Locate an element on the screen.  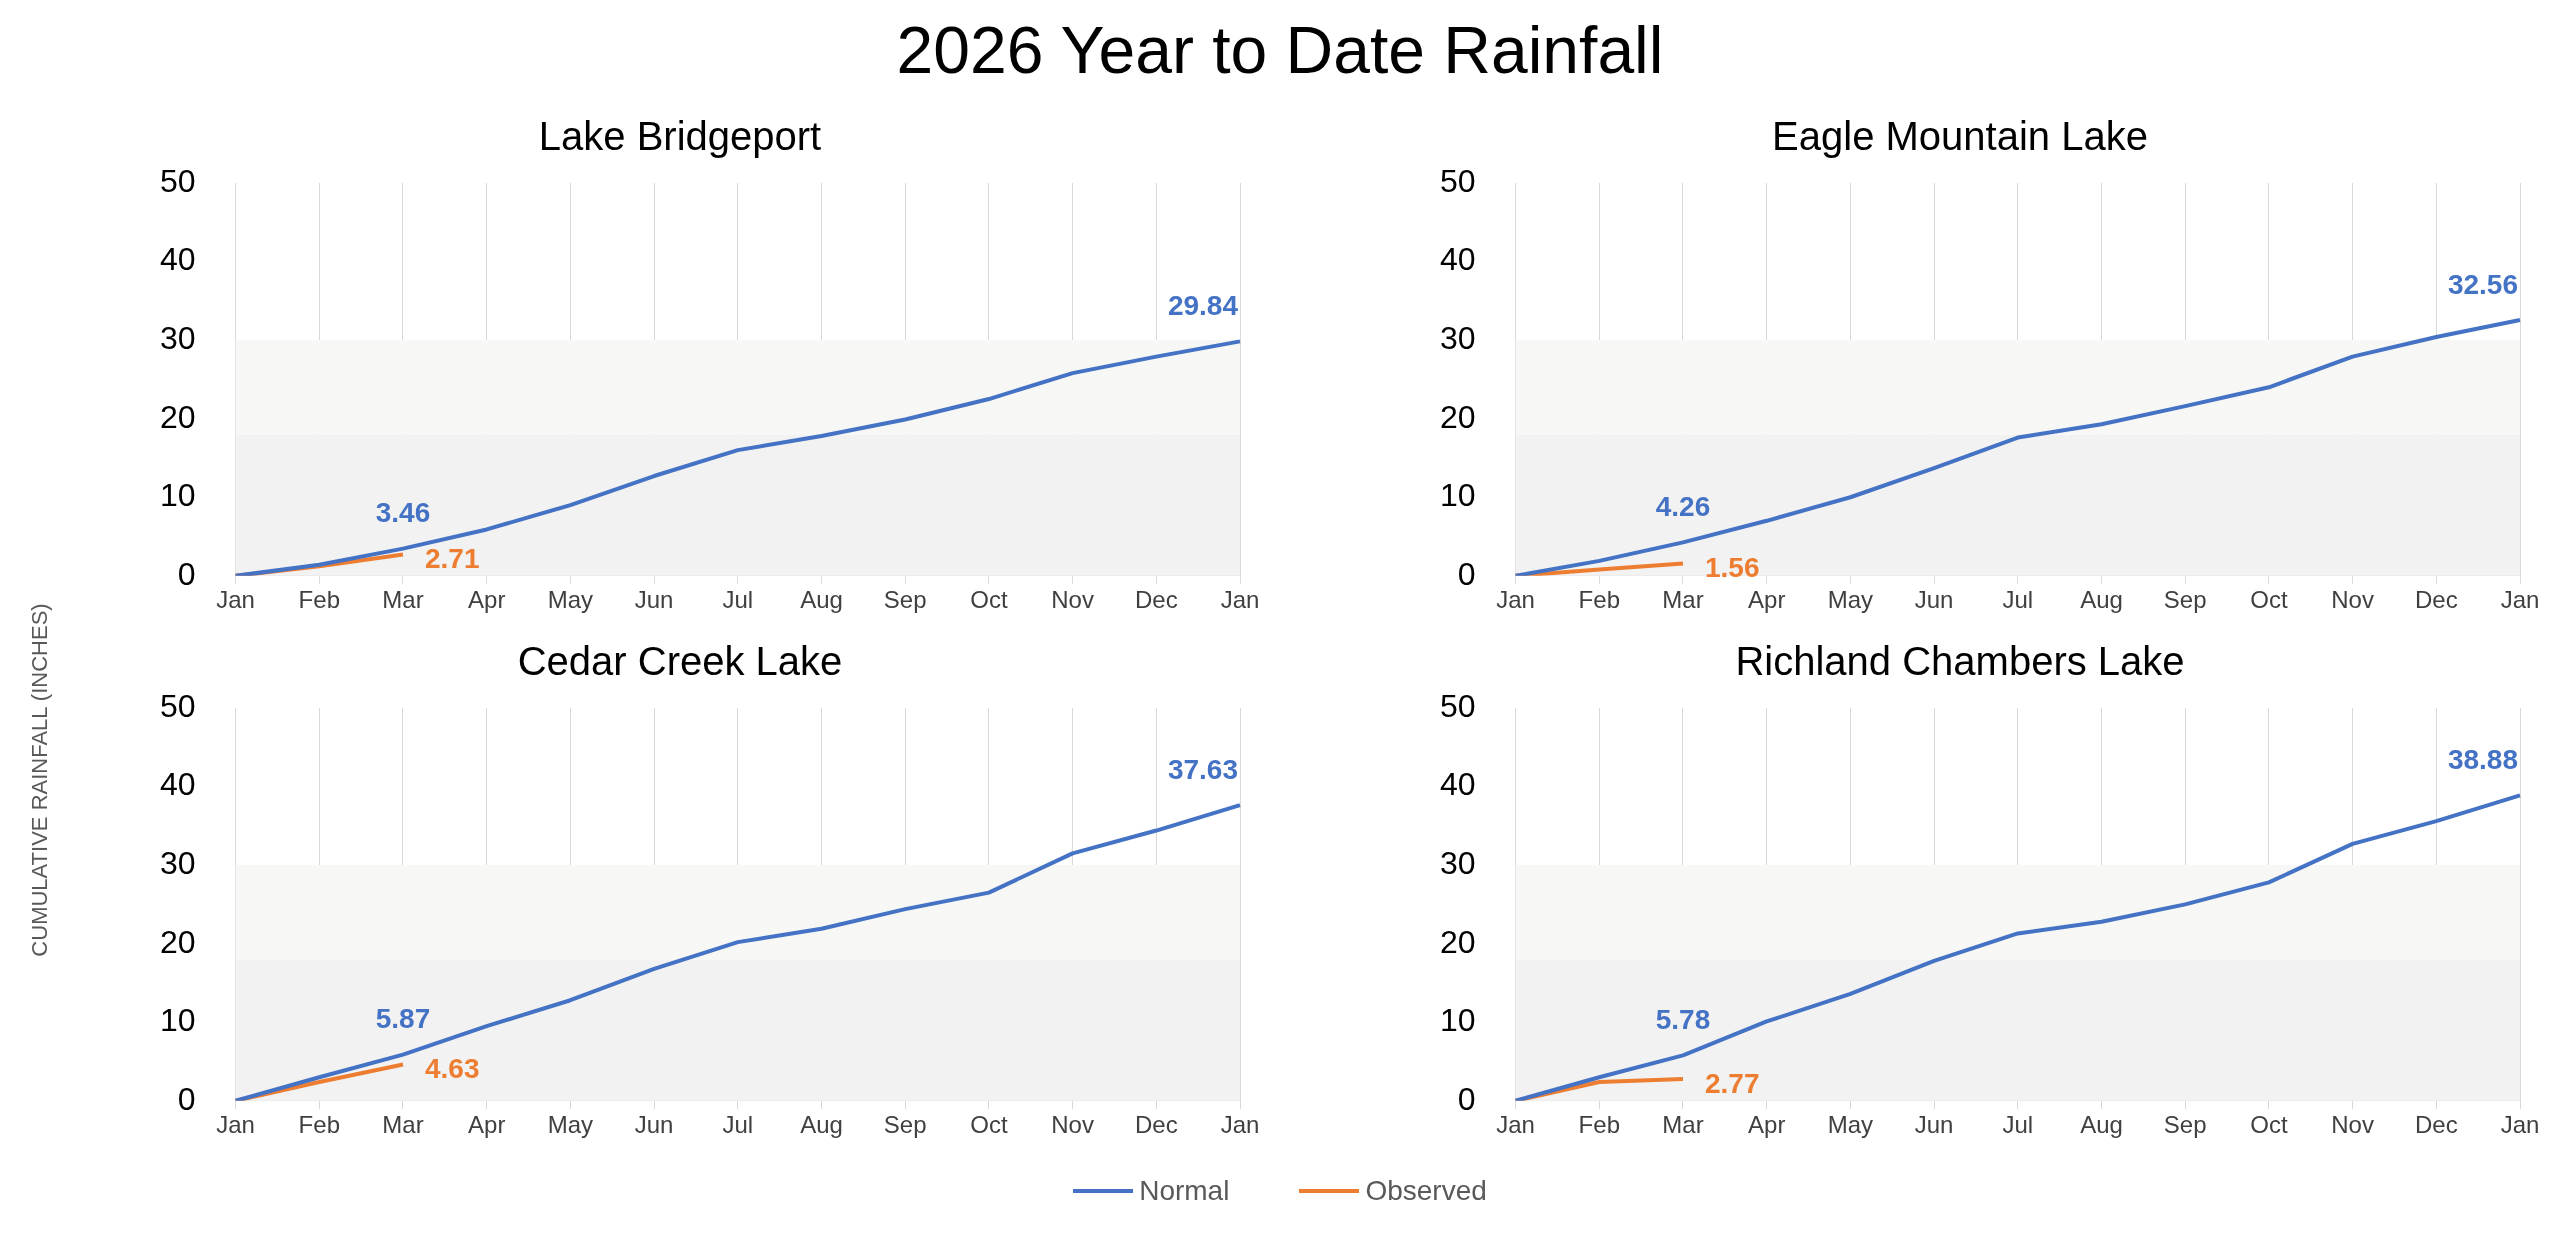
data-label: 38.88 is located at coordinates (2482, 760).